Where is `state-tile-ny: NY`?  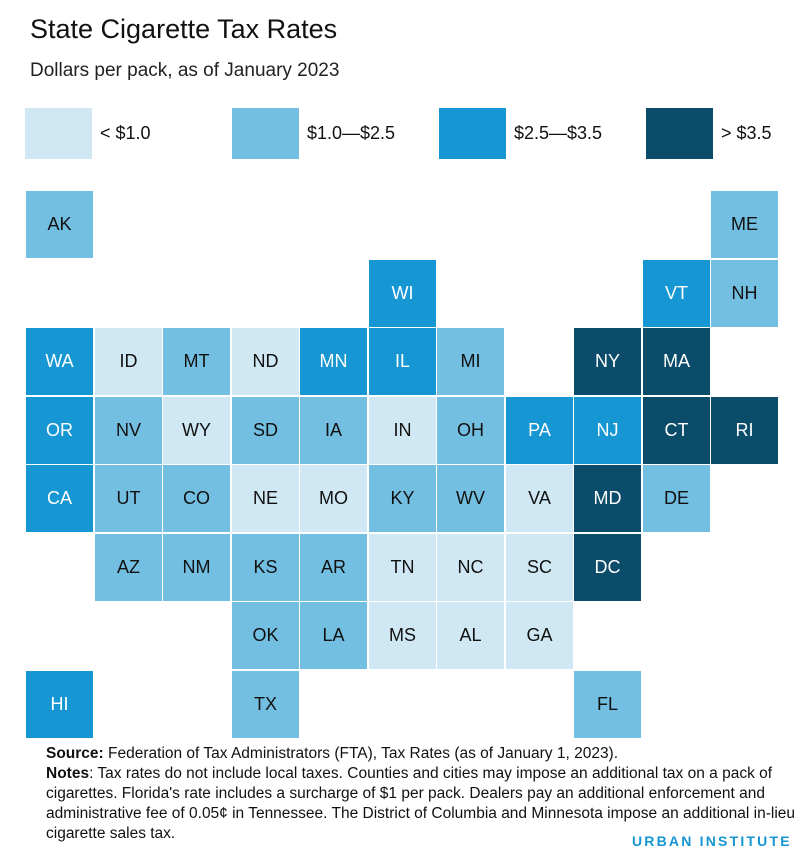 state-tile-ny: NY is located at coordinates (607, 361).